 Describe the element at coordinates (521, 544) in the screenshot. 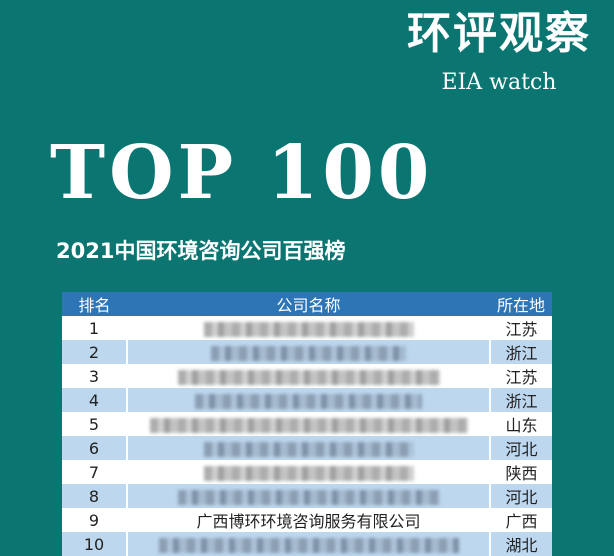

I see `location-cell: 湖北` at that location.